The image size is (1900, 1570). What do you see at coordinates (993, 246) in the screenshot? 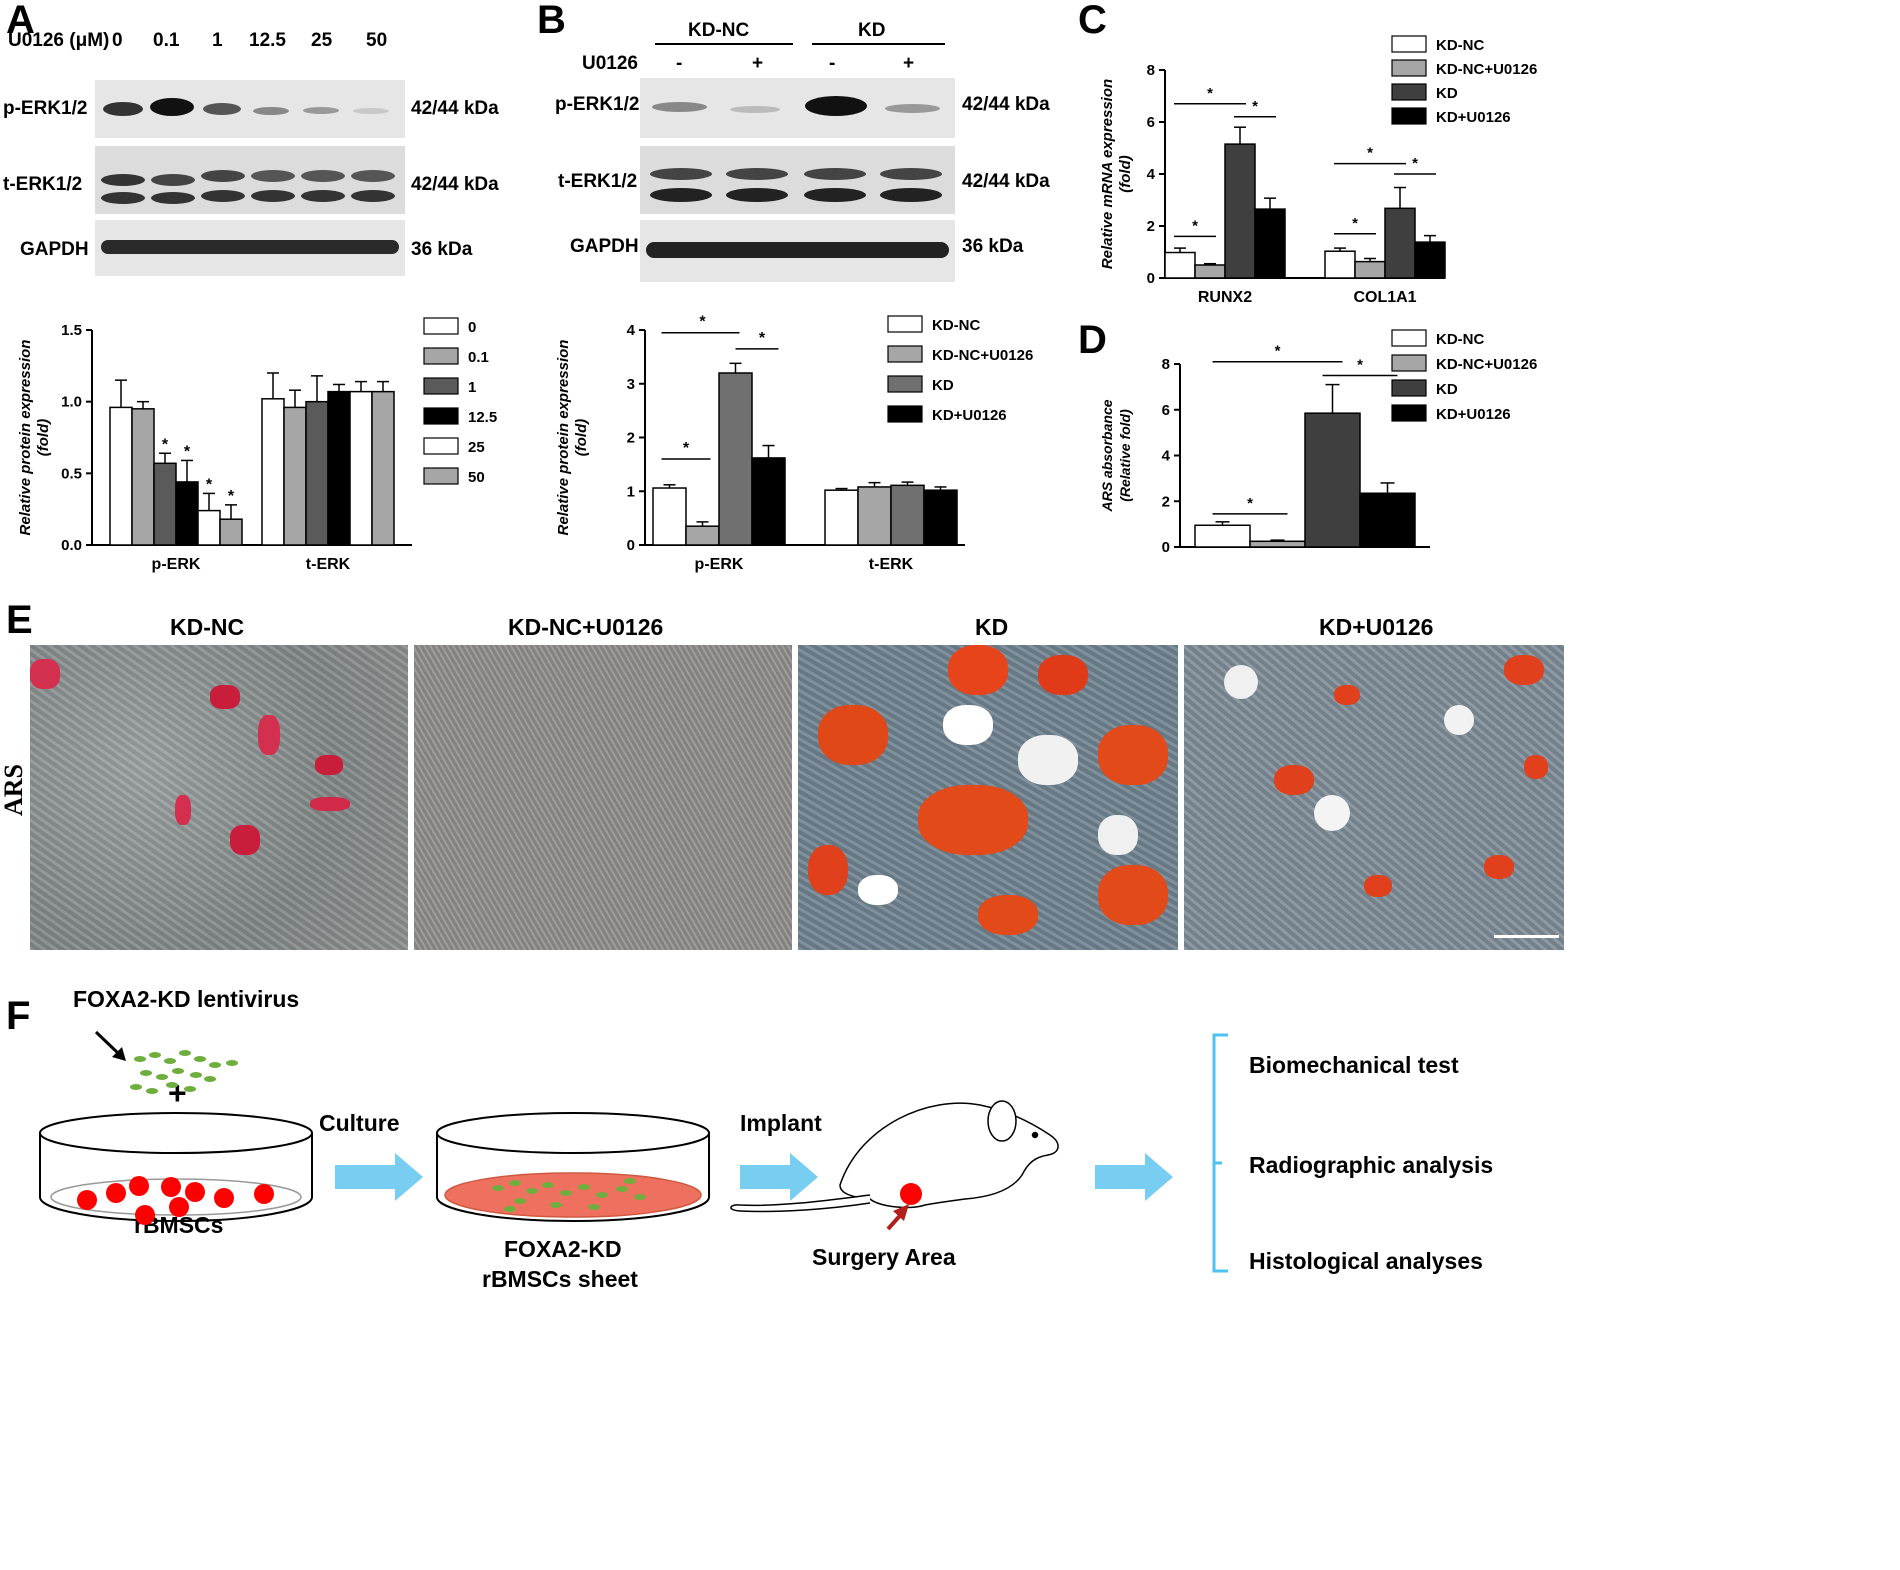
I see `b-size-gapdh: 36 kDa` at bounding box center [993, 246].